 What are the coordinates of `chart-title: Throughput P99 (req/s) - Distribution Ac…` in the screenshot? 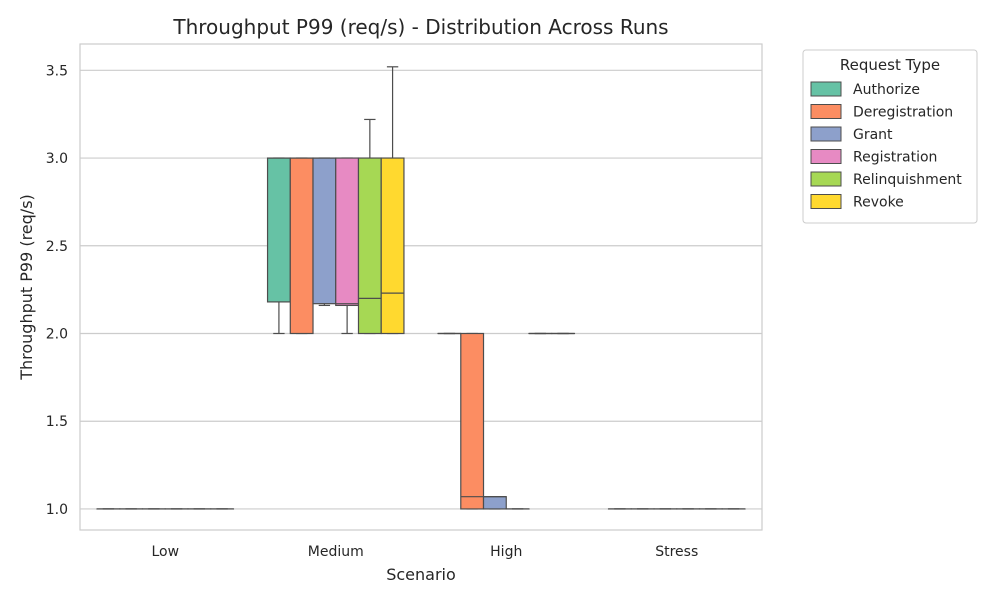 It's located at (420, 27).